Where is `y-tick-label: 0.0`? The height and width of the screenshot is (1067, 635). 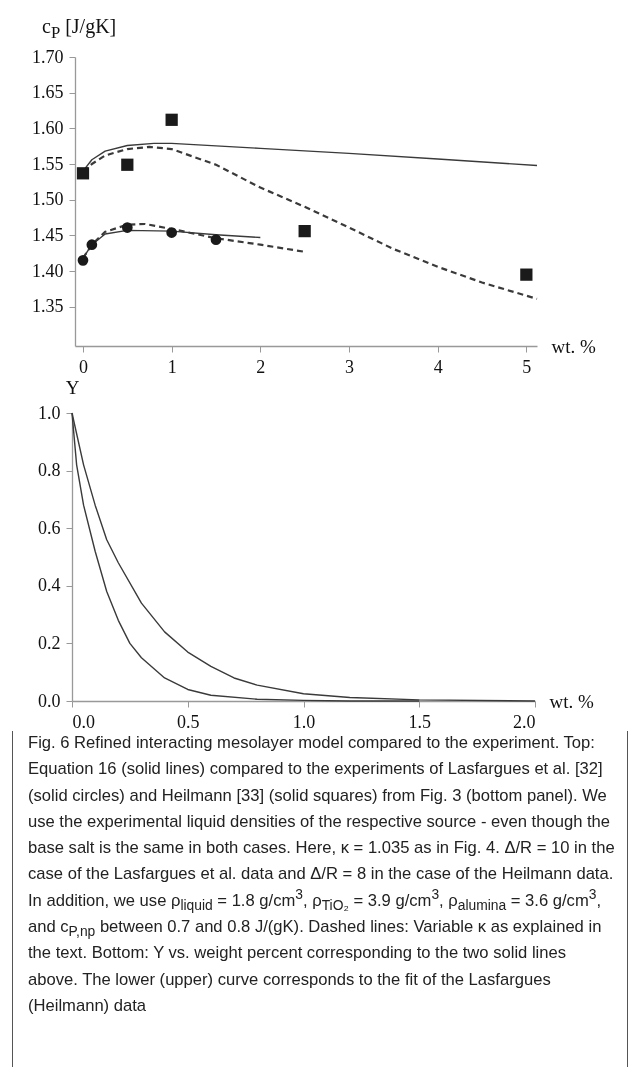
y-tick-label: 0.0 is located at coordinates (49, 700).